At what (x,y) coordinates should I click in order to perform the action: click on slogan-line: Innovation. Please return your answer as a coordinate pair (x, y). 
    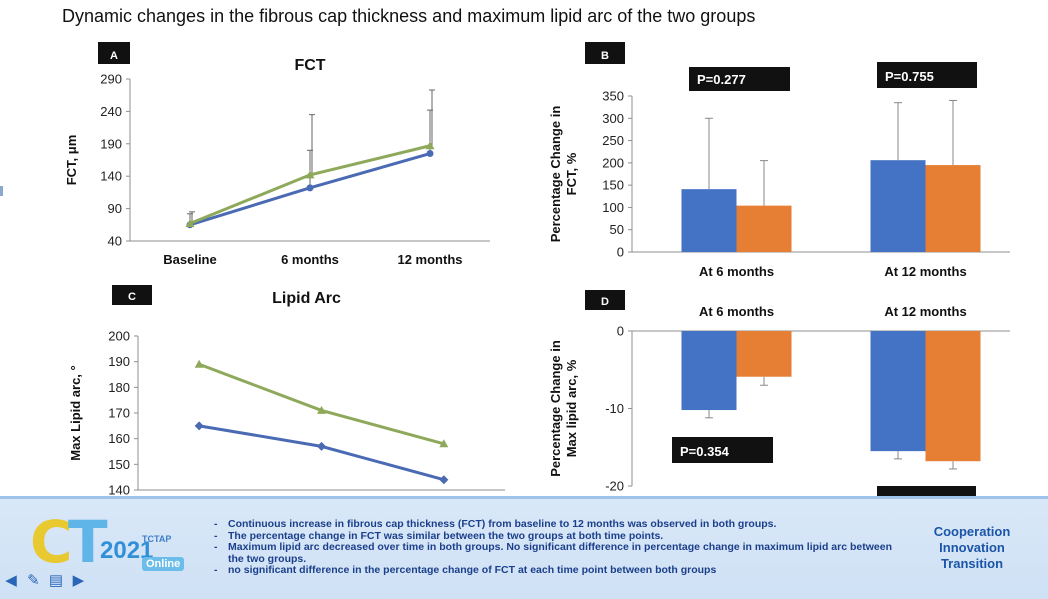
    Looking at the image, I should click on (972, 547).